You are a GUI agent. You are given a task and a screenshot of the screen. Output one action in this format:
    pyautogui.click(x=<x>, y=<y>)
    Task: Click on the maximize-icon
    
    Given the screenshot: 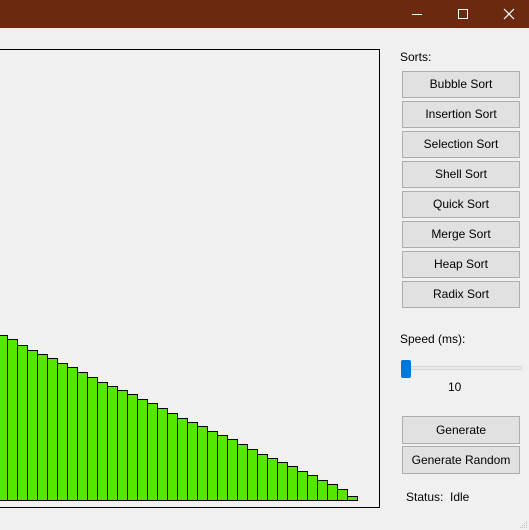 What is the action you would take?
    pyautogui.click(x=463, y=14)
    